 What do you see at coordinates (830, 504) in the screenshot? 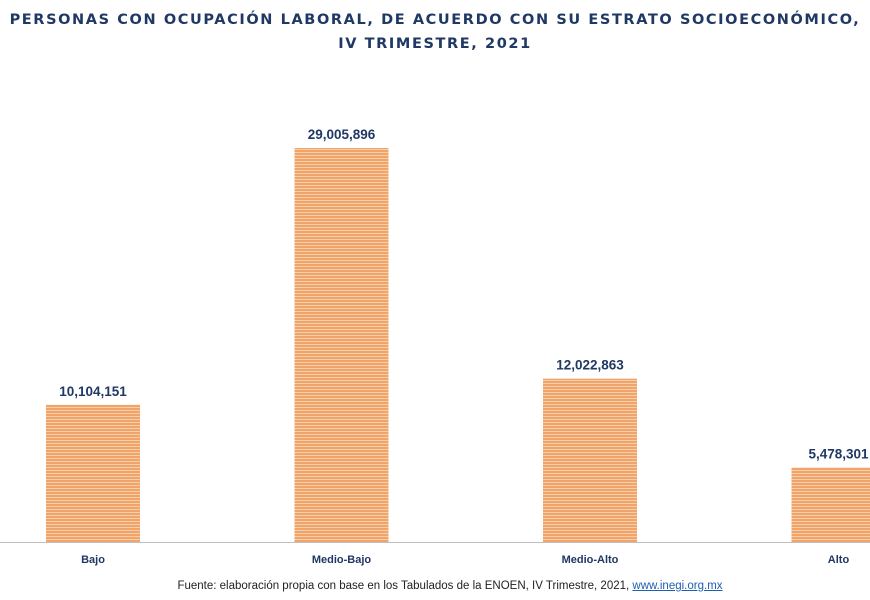
I see `bar-alto` at bounding box center [830, 504].